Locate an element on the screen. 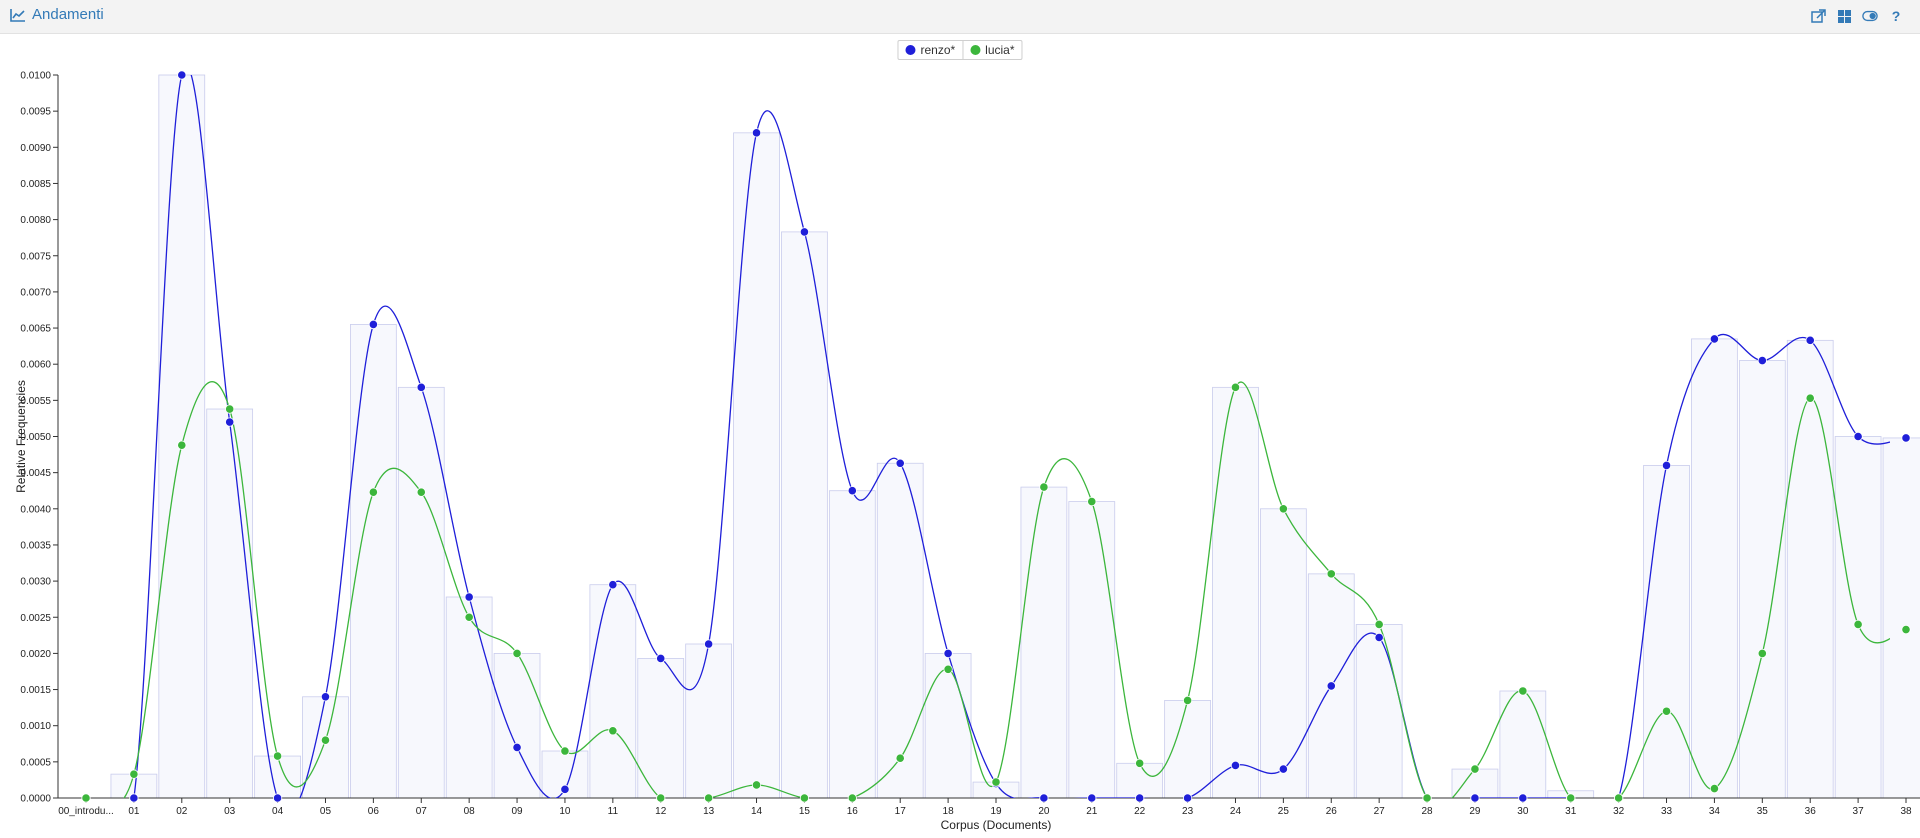  x-tick-label: 08 is located at coordinates (470, 811).